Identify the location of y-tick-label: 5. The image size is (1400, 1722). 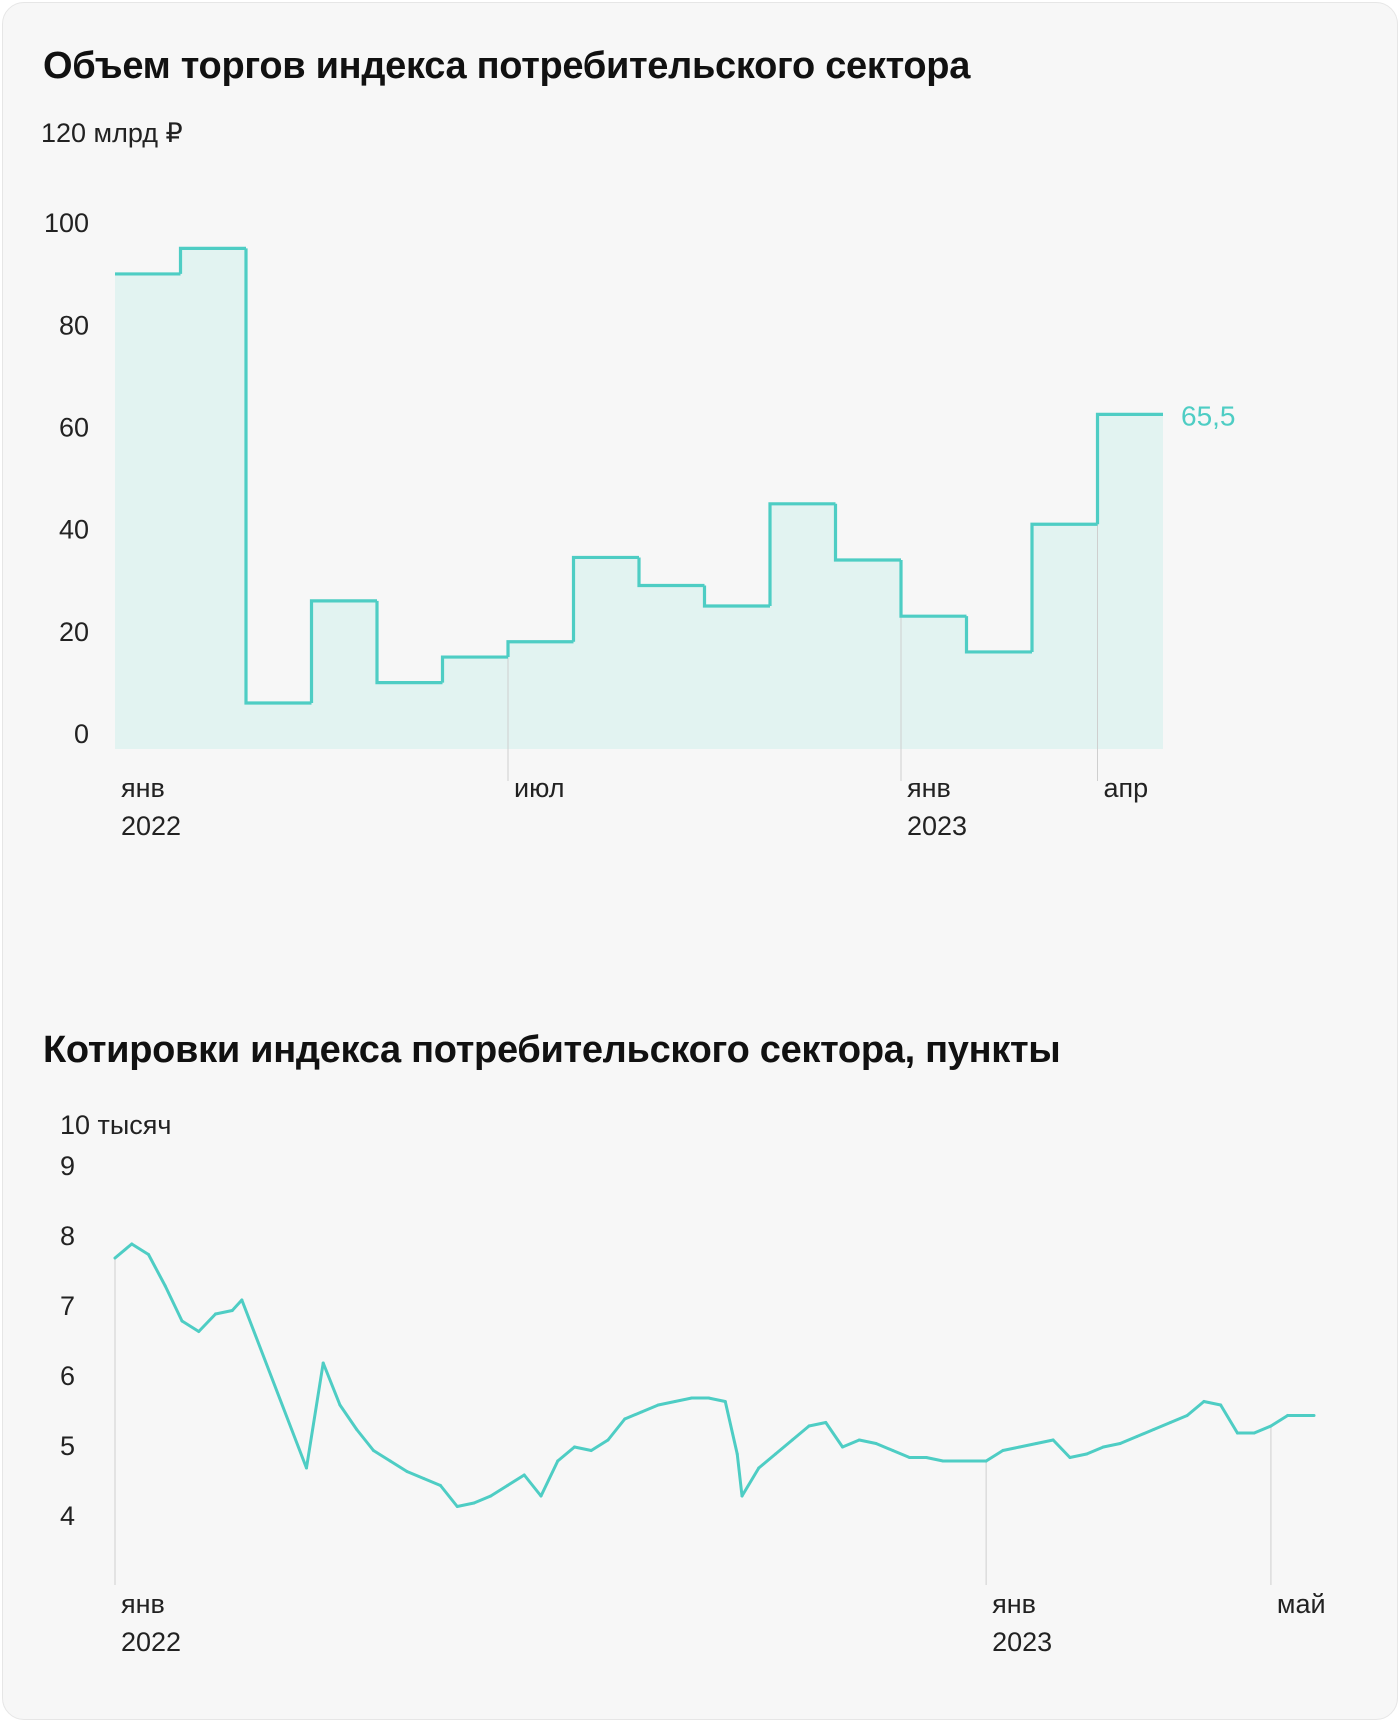
(67, 1446).